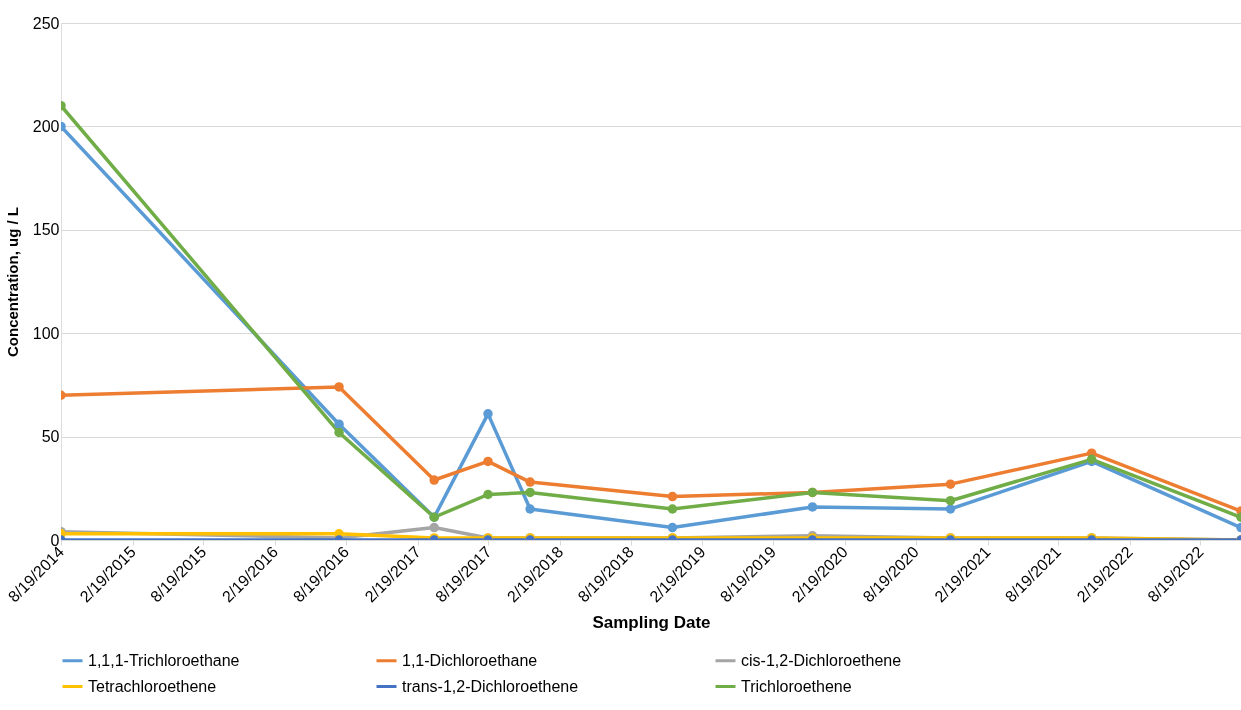 This screenshot has height=710, width=1241. I want to click on y-axis-title: Concentration, ug / L, so click(12, 282).